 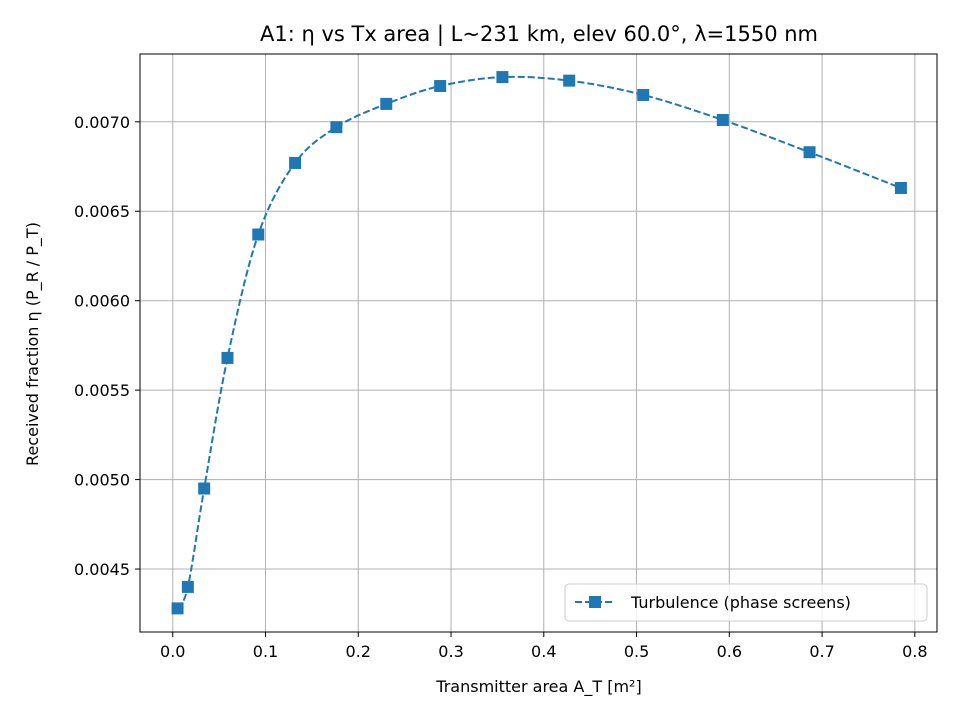 What do you see at coordinates (33, 344) in the screenshot?
I see `y-axis-title: Received fraction η (P_R / P_T)` at bounding box center [33, 344].